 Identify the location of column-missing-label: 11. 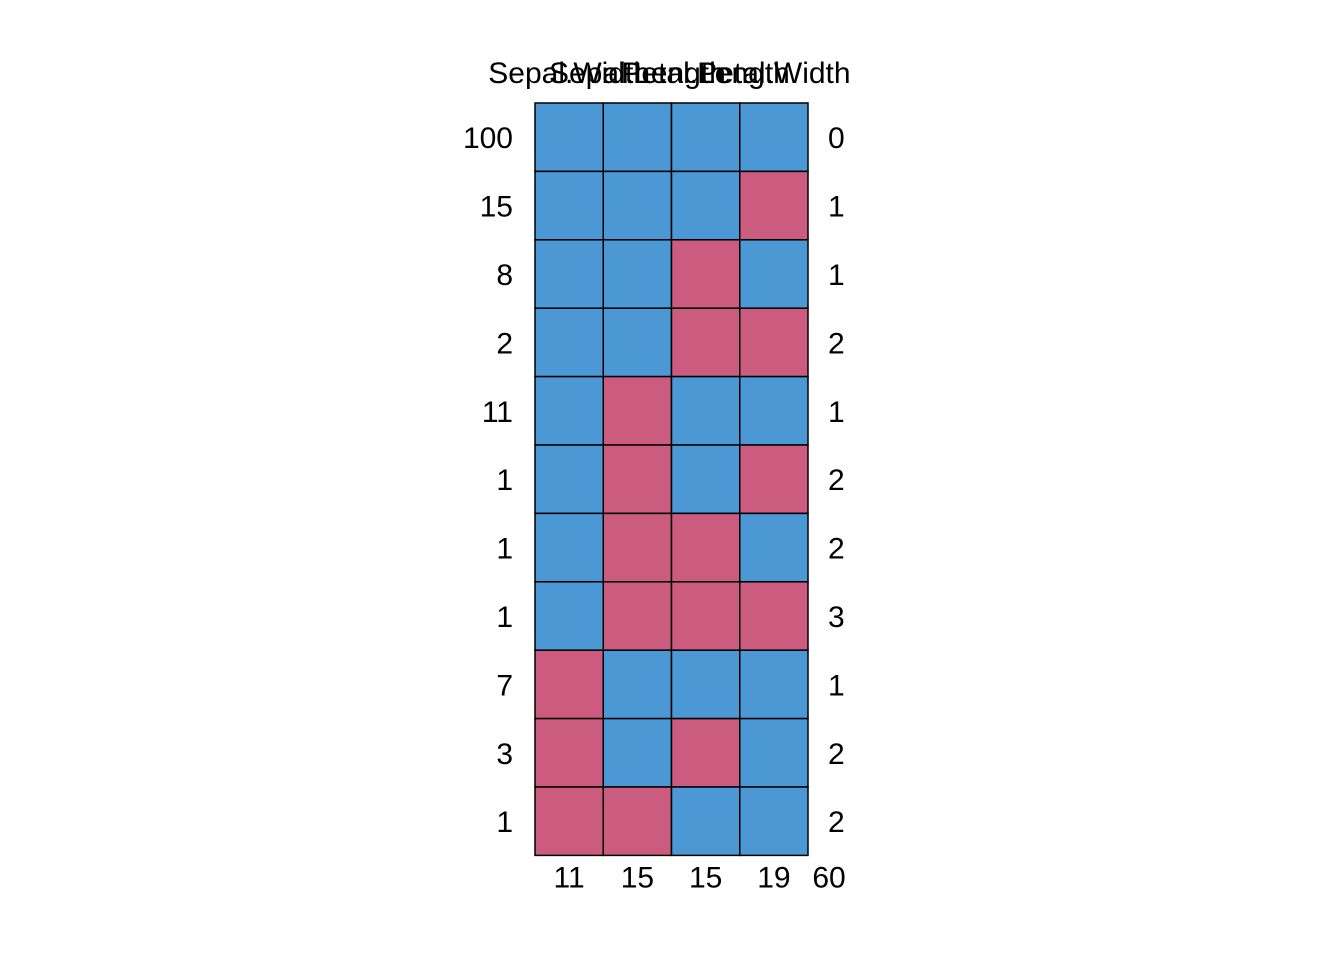
(569, 877).